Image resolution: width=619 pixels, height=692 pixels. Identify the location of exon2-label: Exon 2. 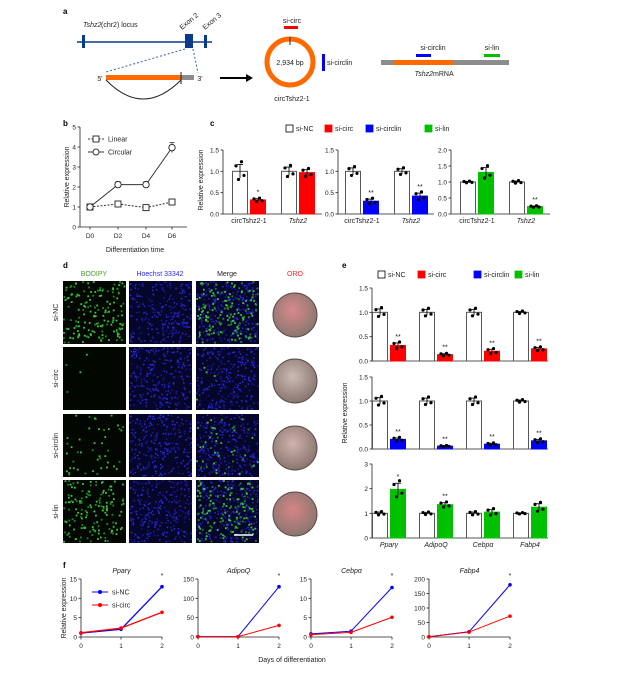
(189, 21).